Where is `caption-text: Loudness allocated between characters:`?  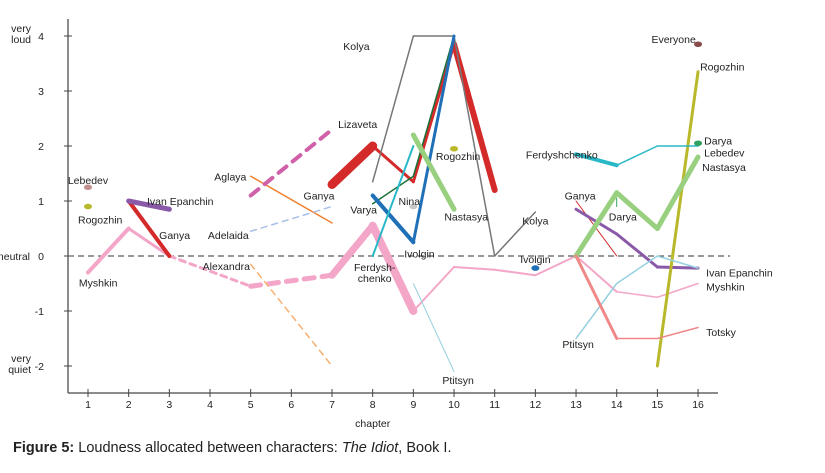
caption-text: Loudness allocated between characters: is located at coordinates (208, 448).